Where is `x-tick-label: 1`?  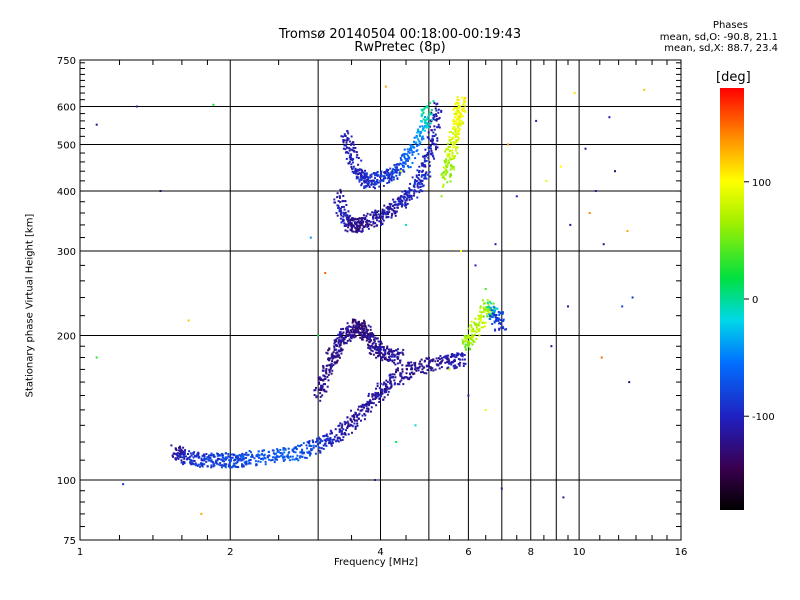
x-tick-label: 1 is located at coordinates (80, 552).